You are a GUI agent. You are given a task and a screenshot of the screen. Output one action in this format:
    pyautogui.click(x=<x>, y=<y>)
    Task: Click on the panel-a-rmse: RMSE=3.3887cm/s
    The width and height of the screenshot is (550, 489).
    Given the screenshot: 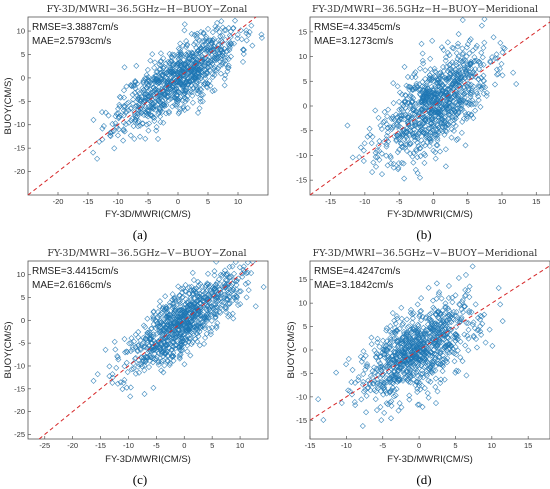 What is the action you would take?
    pyautogui.click(x=75, y=27)
    